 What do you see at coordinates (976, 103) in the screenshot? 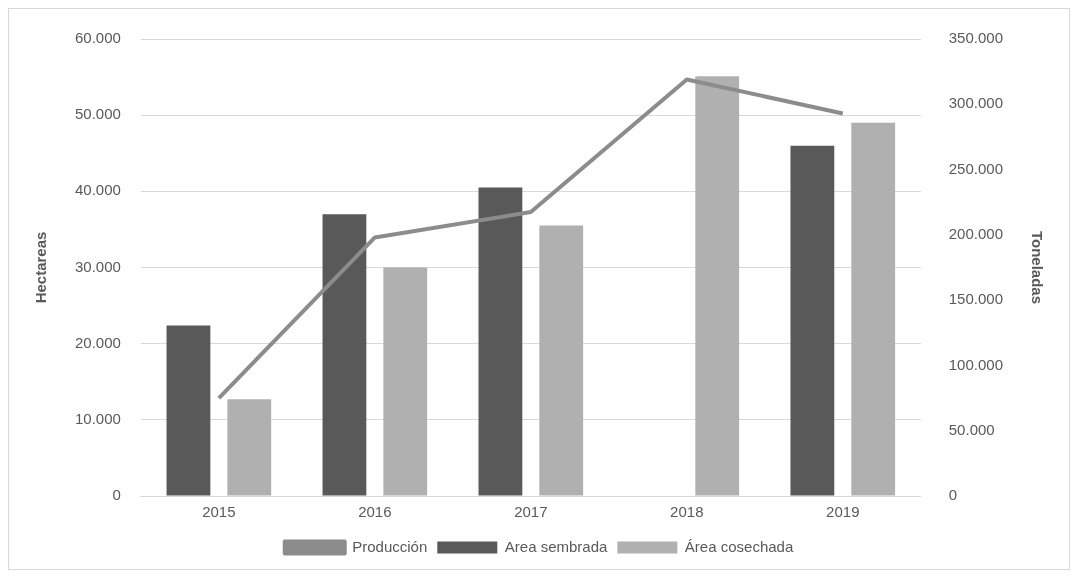
I see `y2-tick-label: 300.000` at bounding box center [976, 103].